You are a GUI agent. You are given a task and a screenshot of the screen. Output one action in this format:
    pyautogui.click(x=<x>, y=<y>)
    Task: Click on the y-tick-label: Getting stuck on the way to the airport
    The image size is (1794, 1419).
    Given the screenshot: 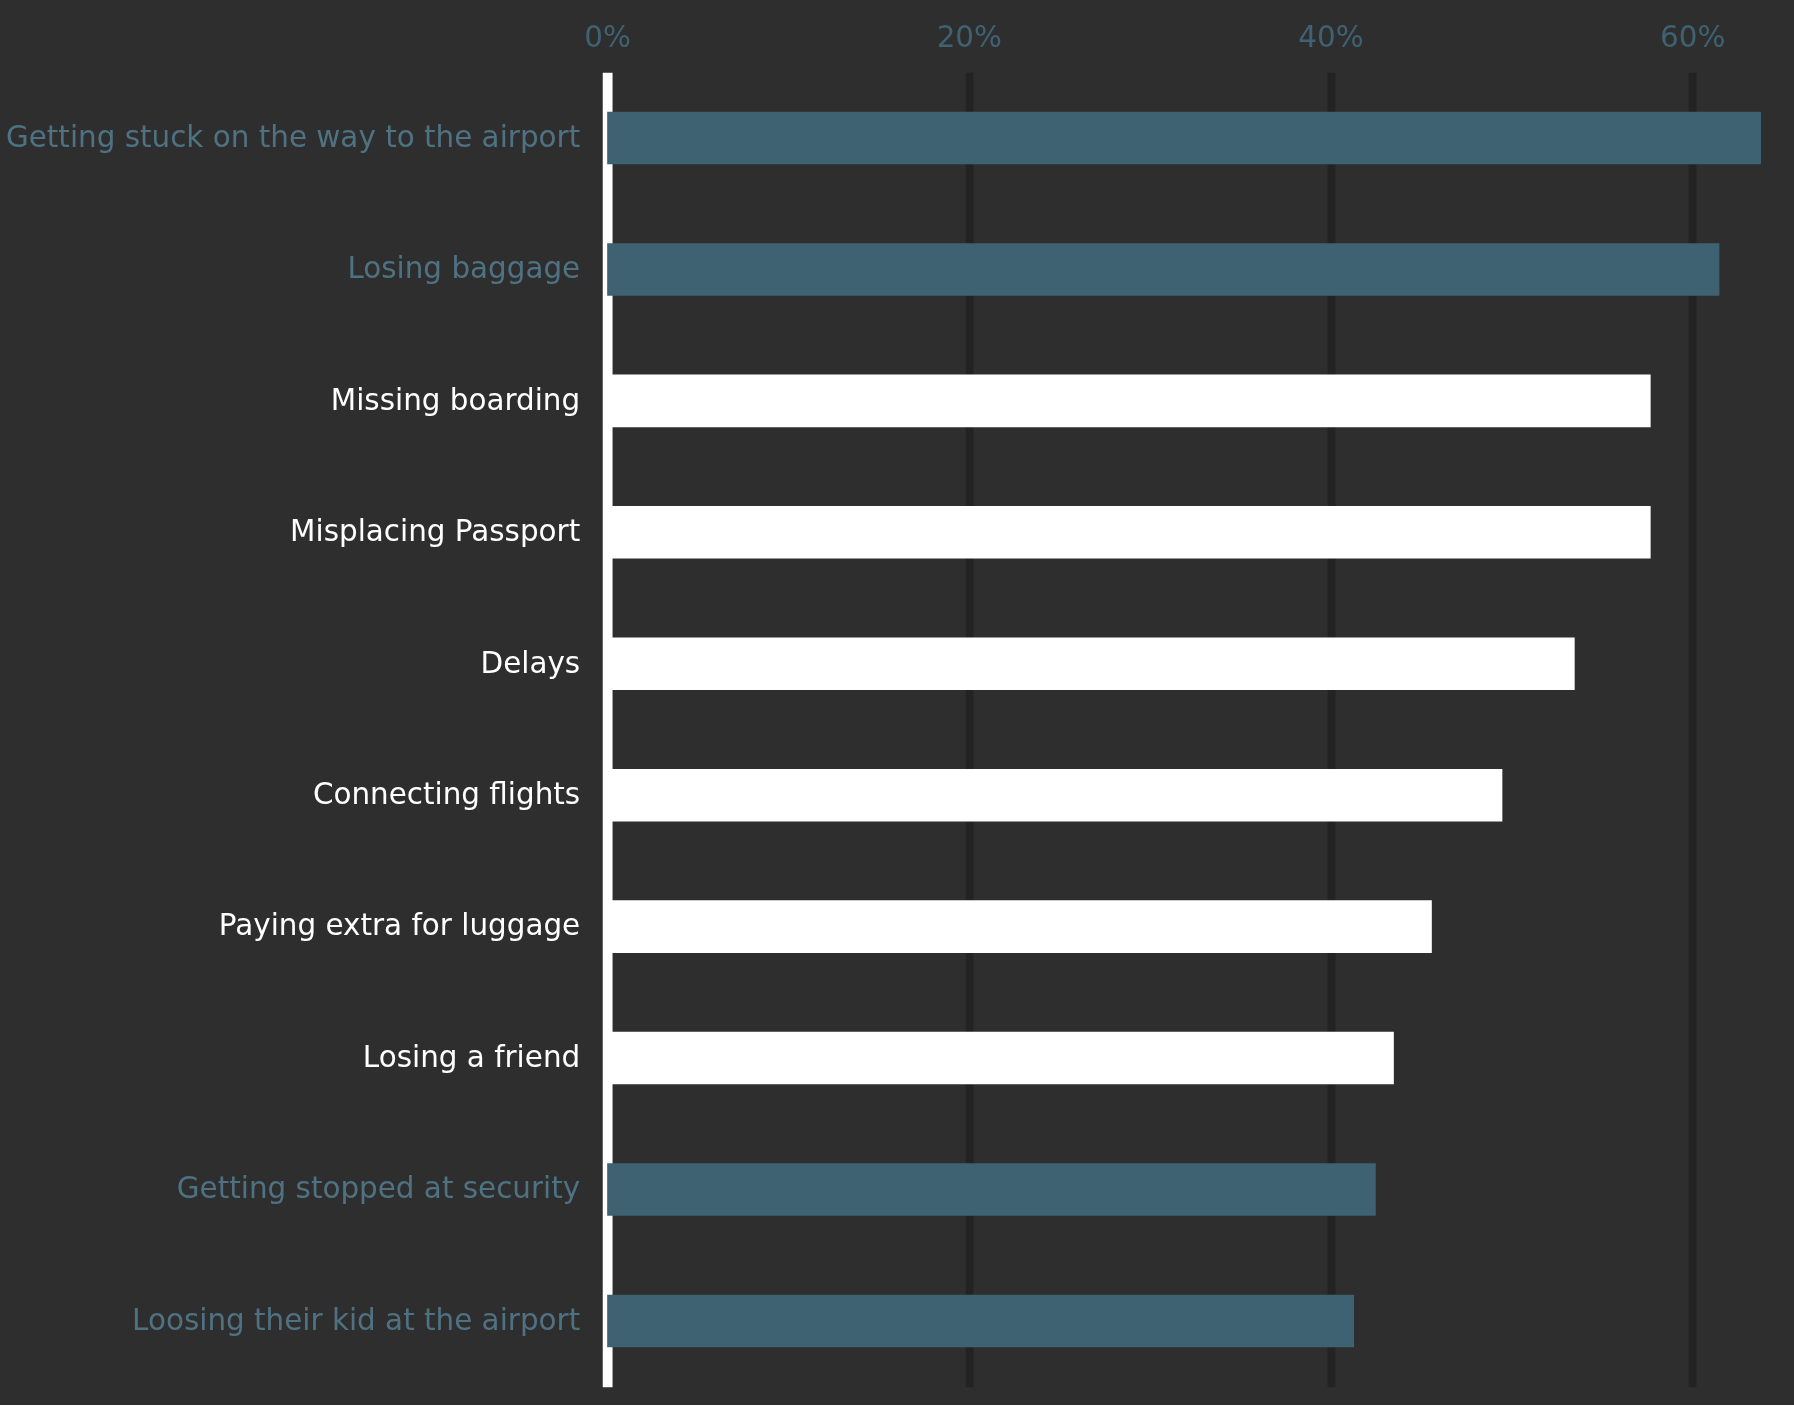 What is the action you would take?
    pyautogui.click(x=293, y=136)
    